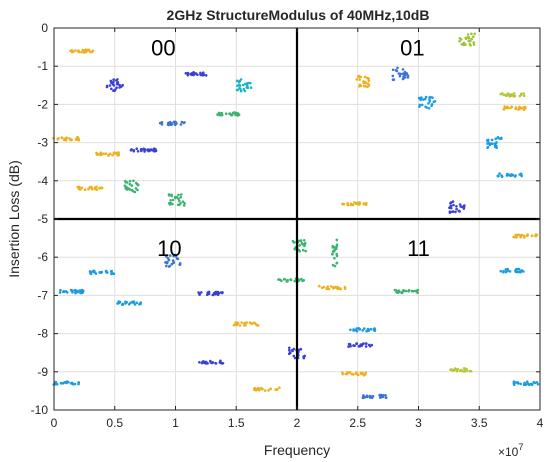 Image resolution: width=550 pixels, height=462 pixels. Describe the element at coordinates (44, 28) in the screenshot. I see `y-tick-label: 0` at that location.